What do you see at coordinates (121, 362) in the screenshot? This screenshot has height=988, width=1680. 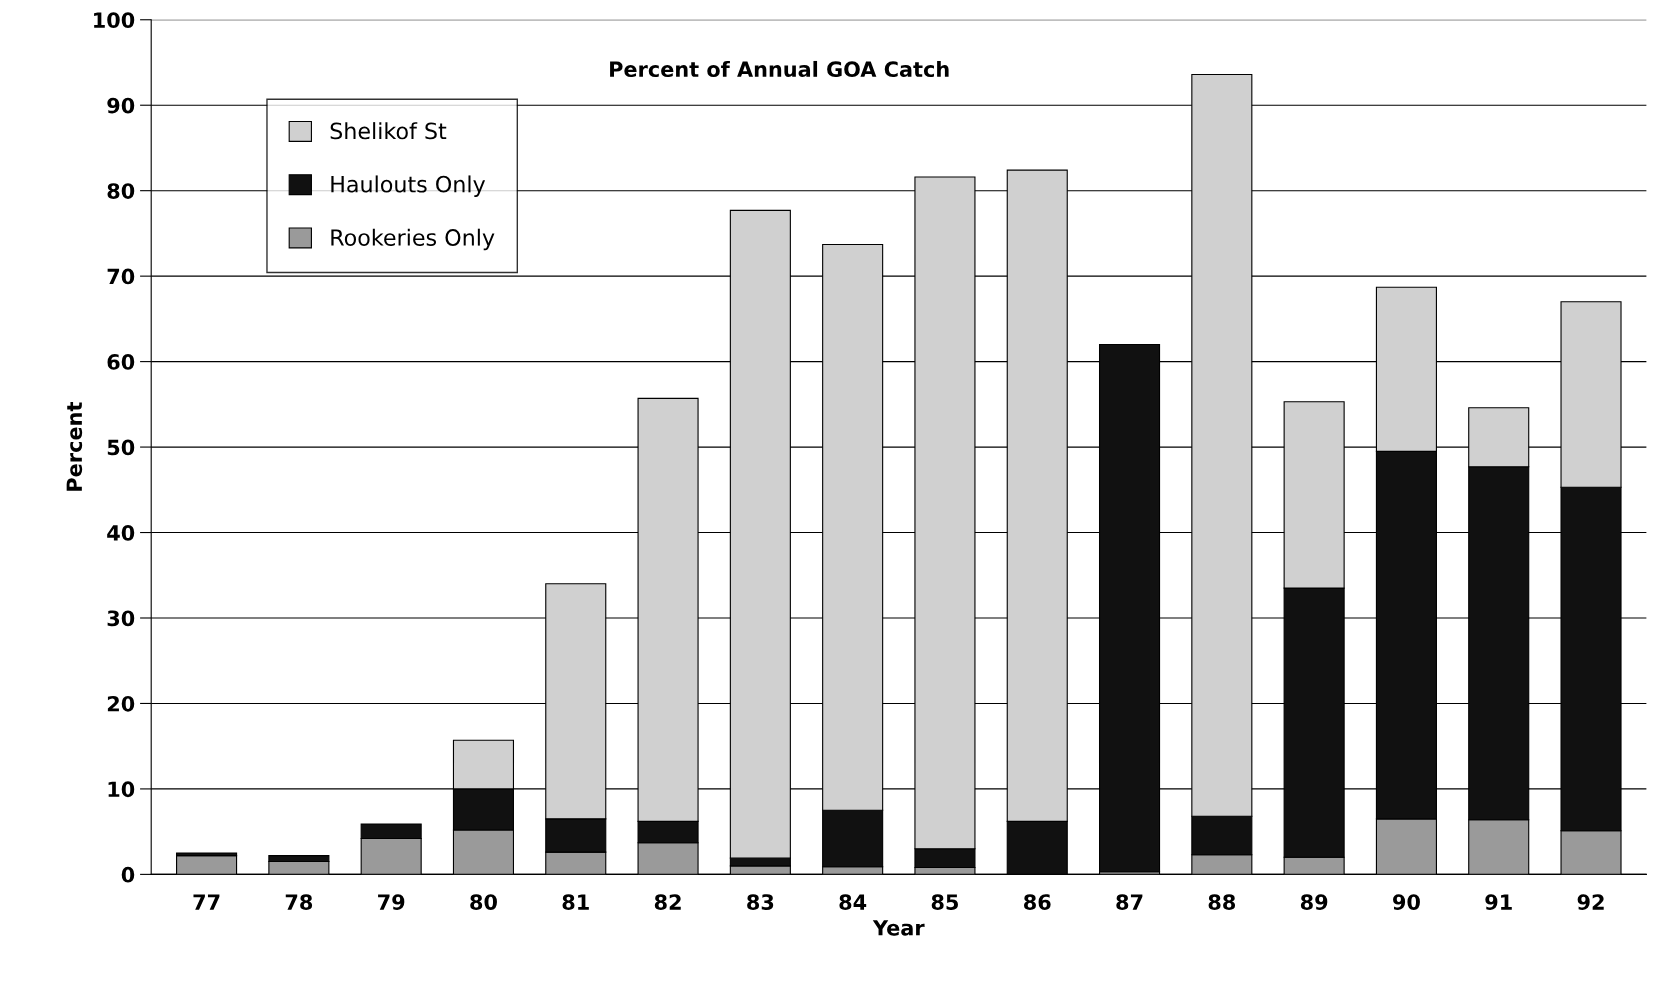 I see `y-tick-label: 60` at bounding box center [121, 362].